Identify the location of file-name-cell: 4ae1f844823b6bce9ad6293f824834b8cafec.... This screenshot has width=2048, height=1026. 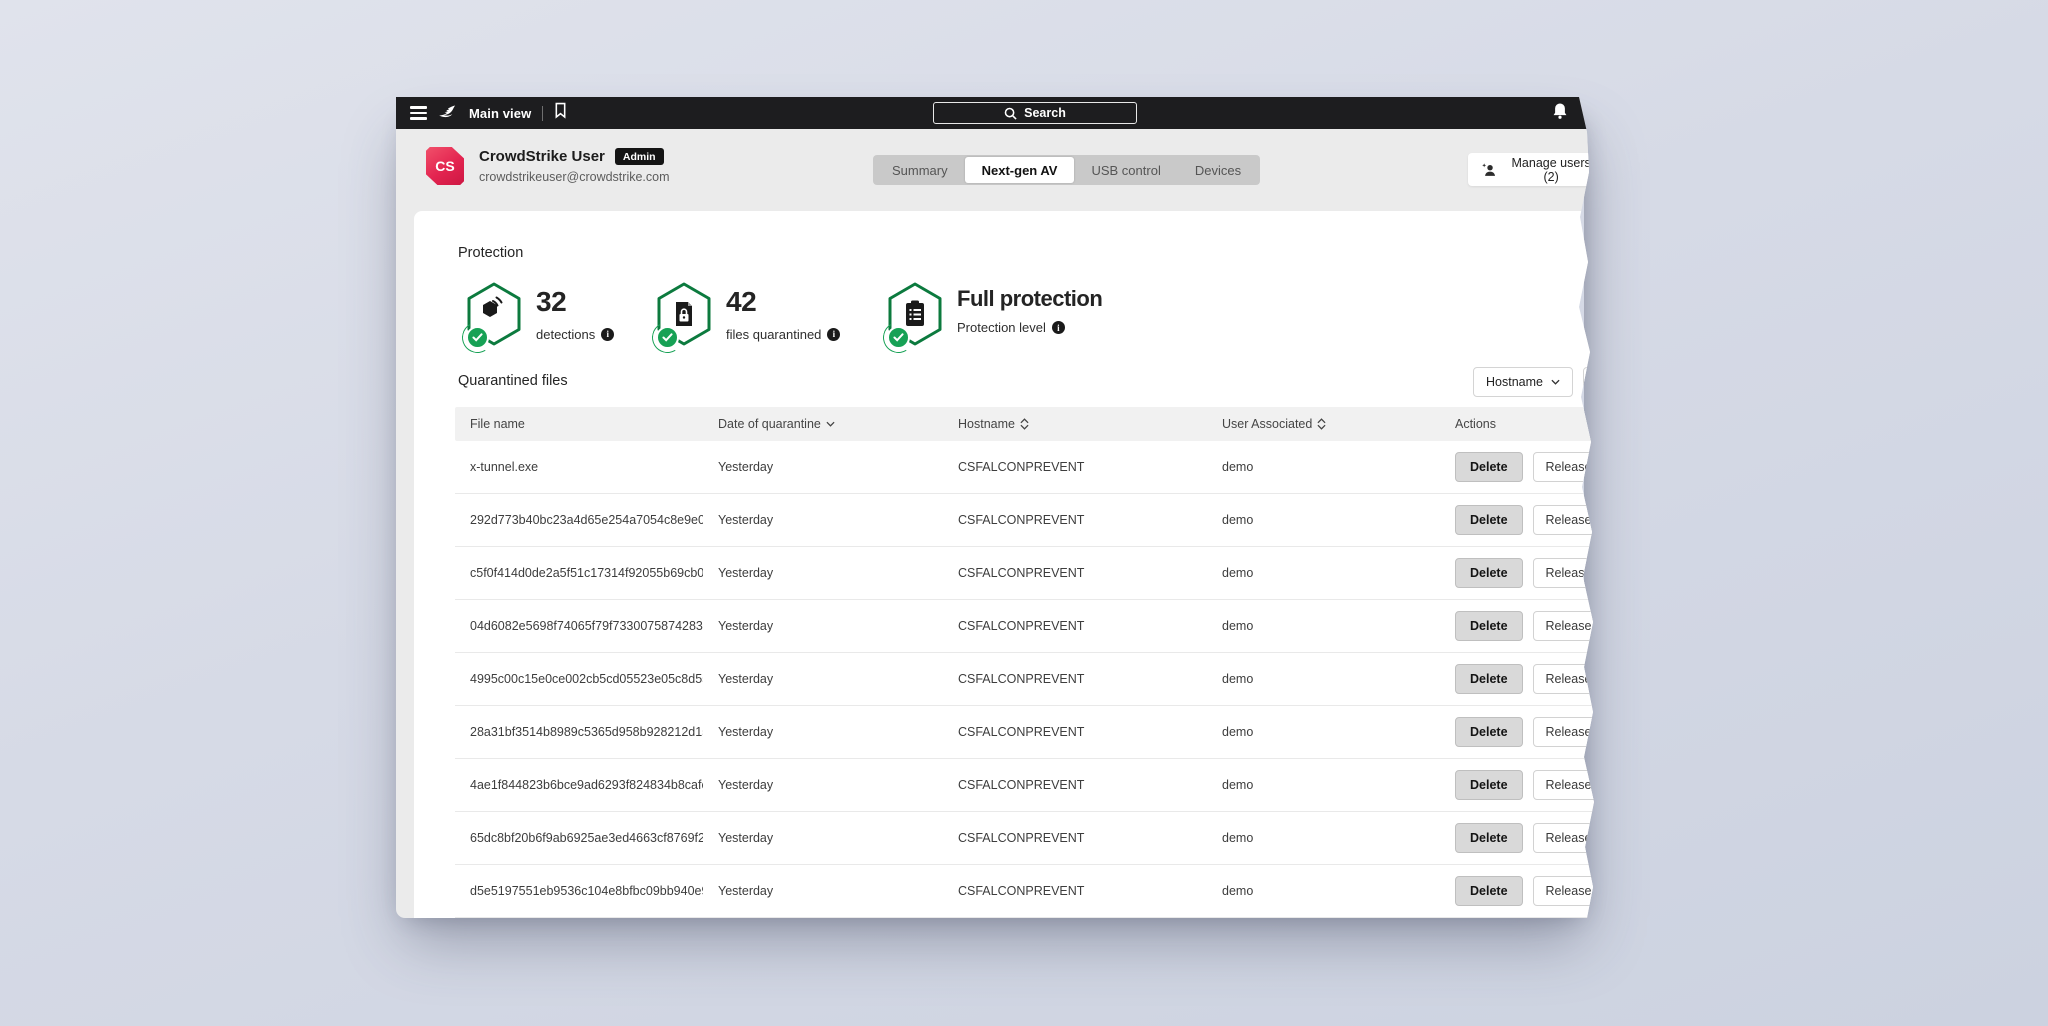
(586, 785).